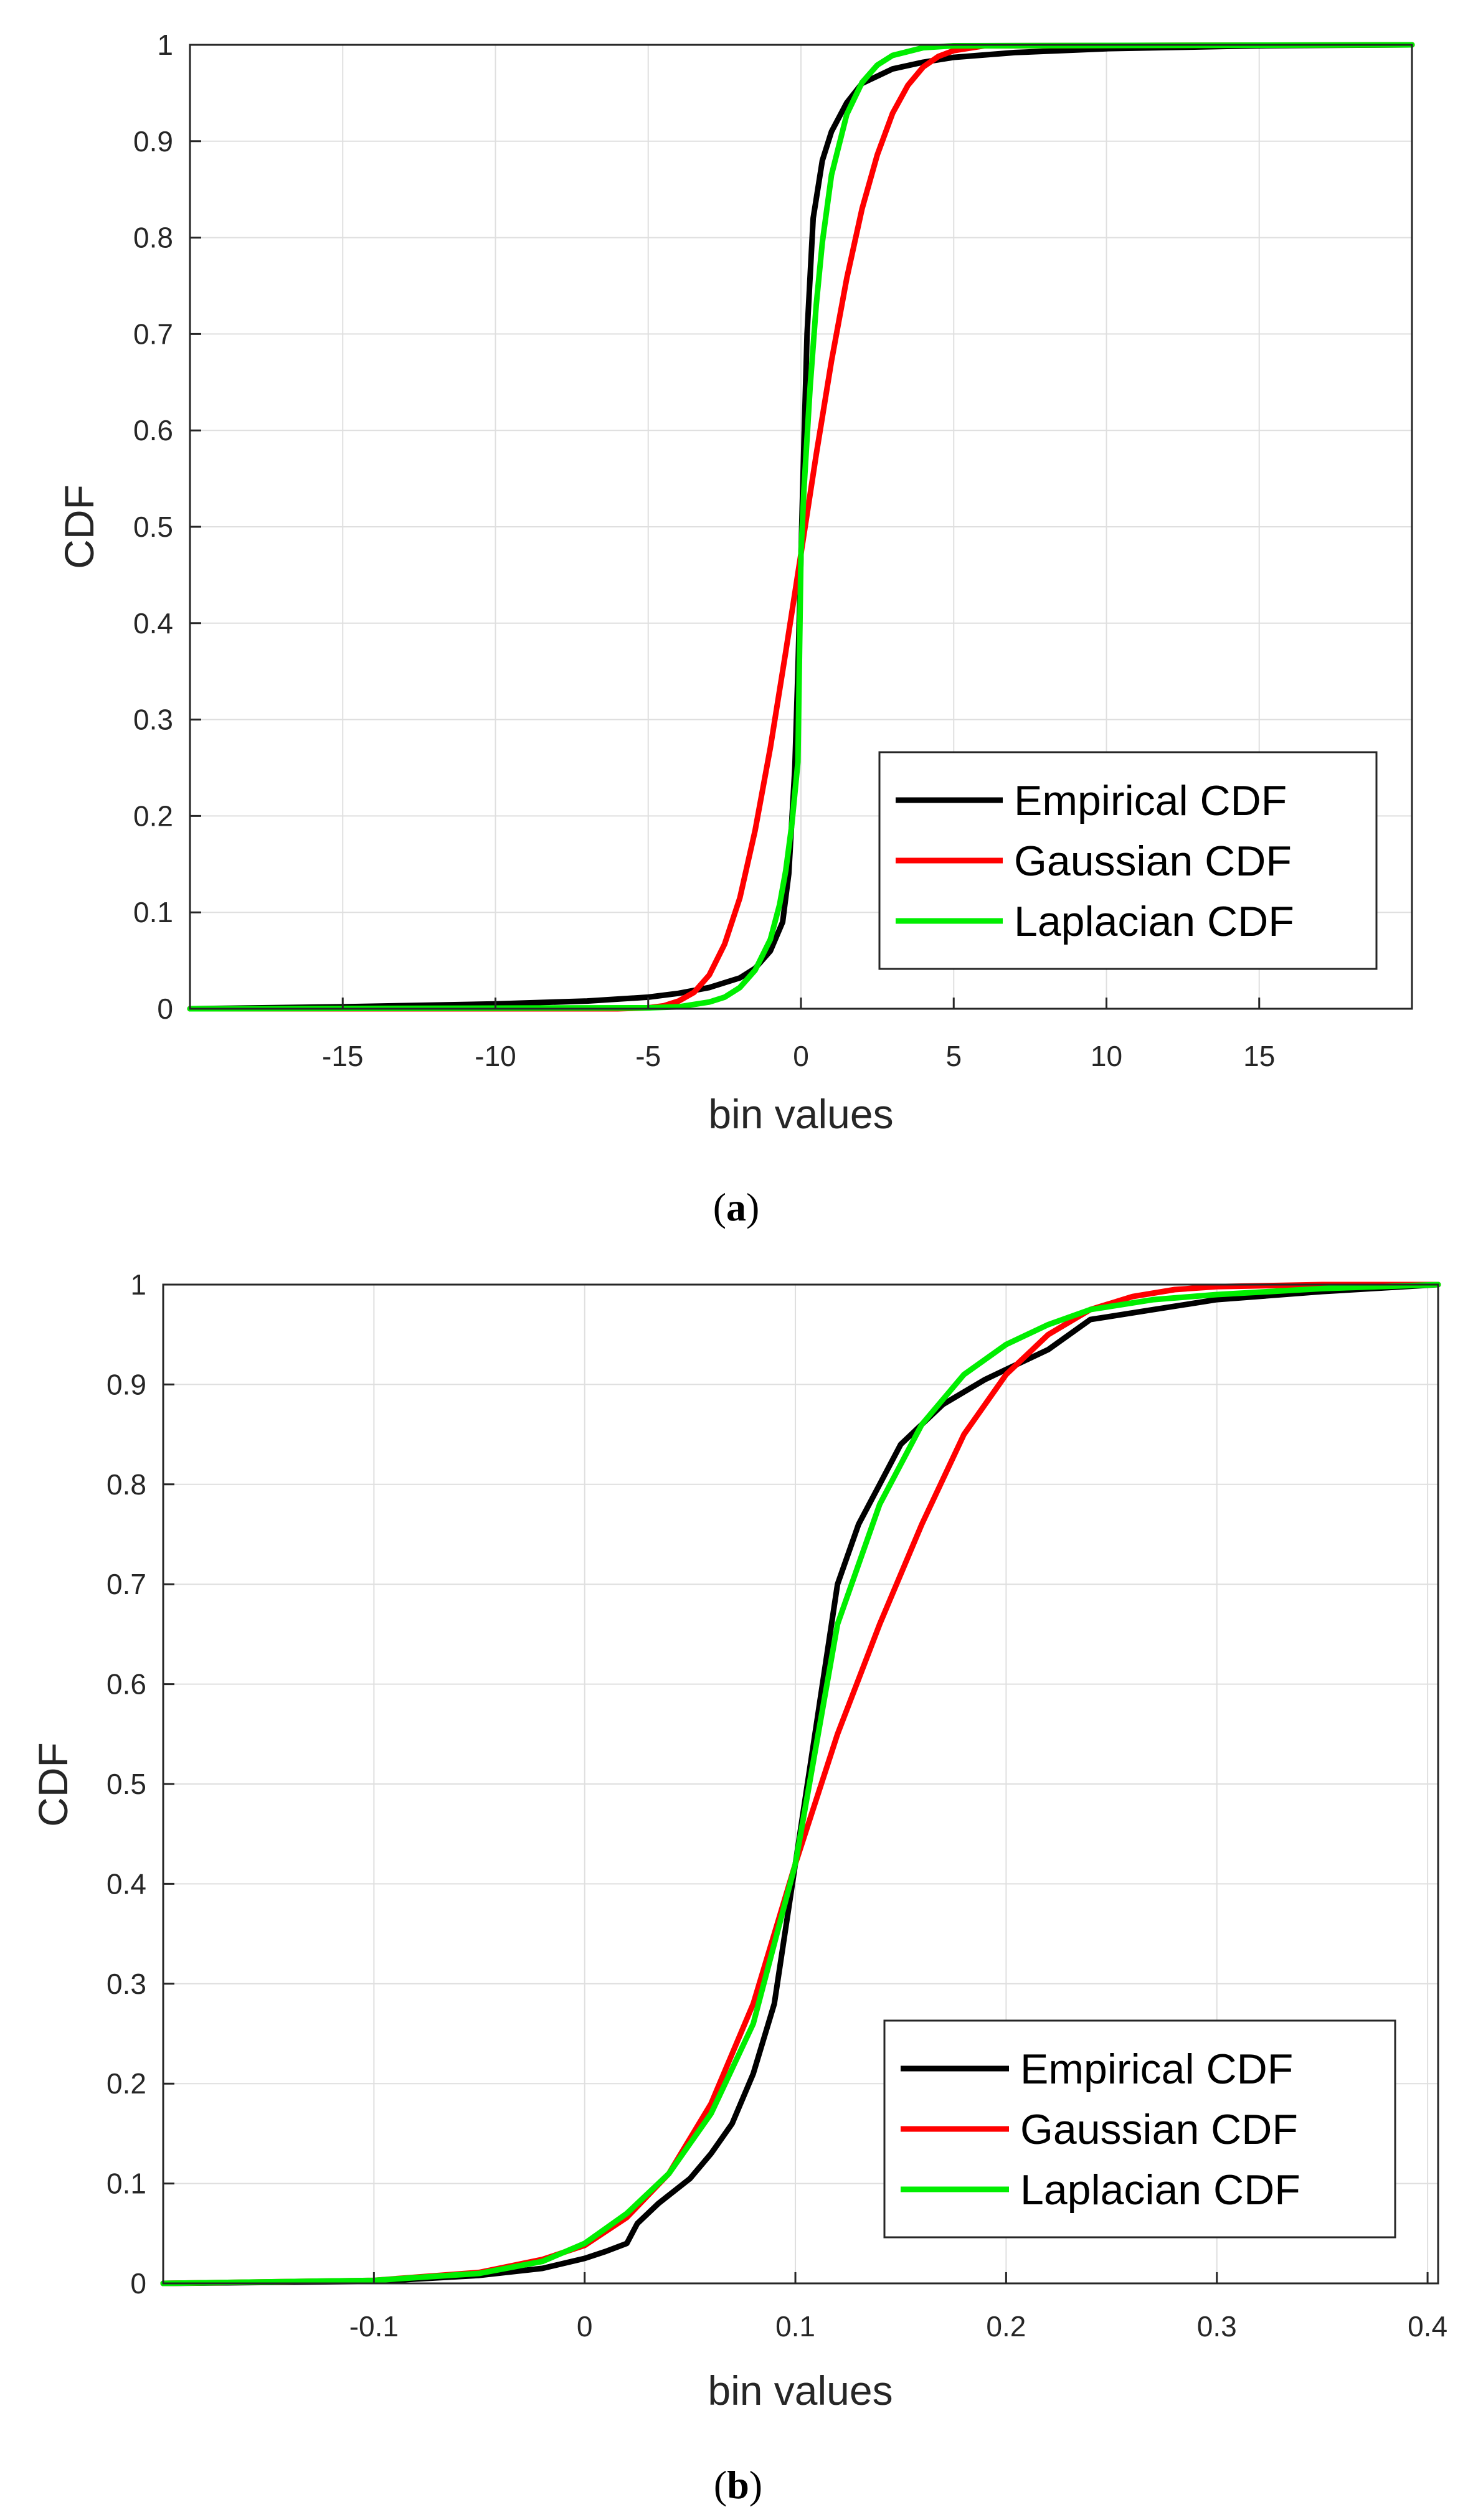  I want to click on chart-b-y-tick-label: 0.3, so click(126, 1984).